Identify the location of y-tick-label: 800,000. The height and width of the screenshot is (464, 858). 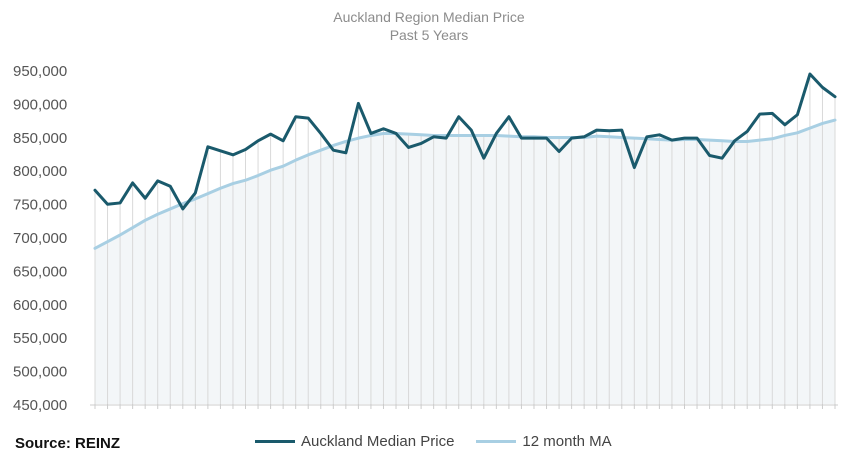
(40, 171).